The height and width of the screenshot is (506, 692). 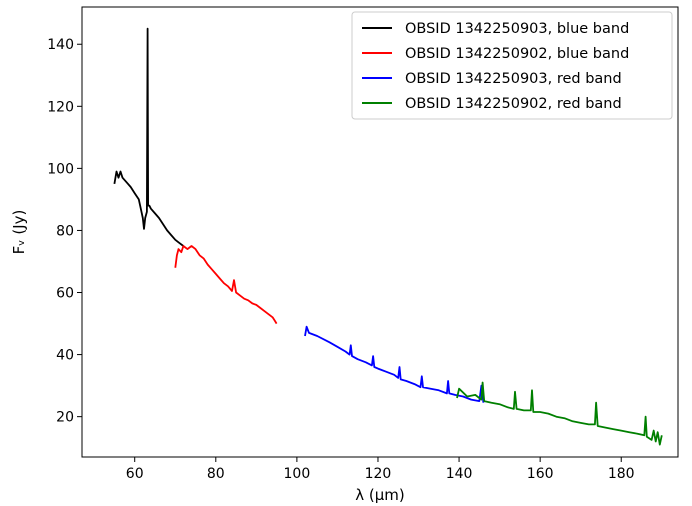 I want to click on y-tick-label: 60, so click(x=65, y=294).